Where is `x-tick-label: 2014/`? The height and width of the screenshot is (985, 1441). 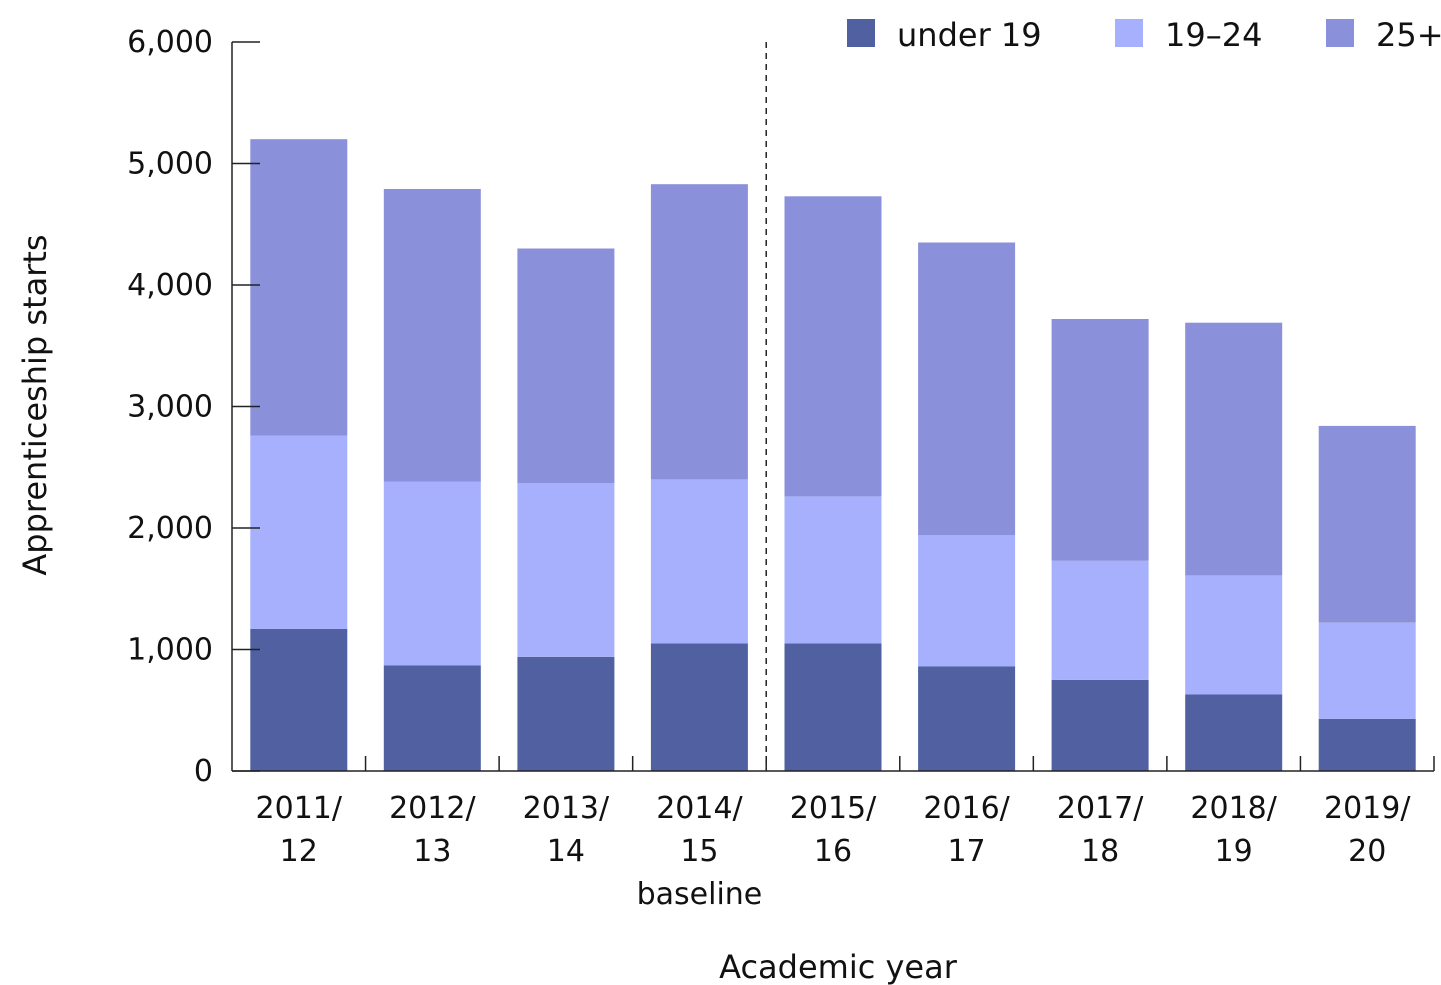 x-tick-label: 2014/ is located at coordinates (699, 808).